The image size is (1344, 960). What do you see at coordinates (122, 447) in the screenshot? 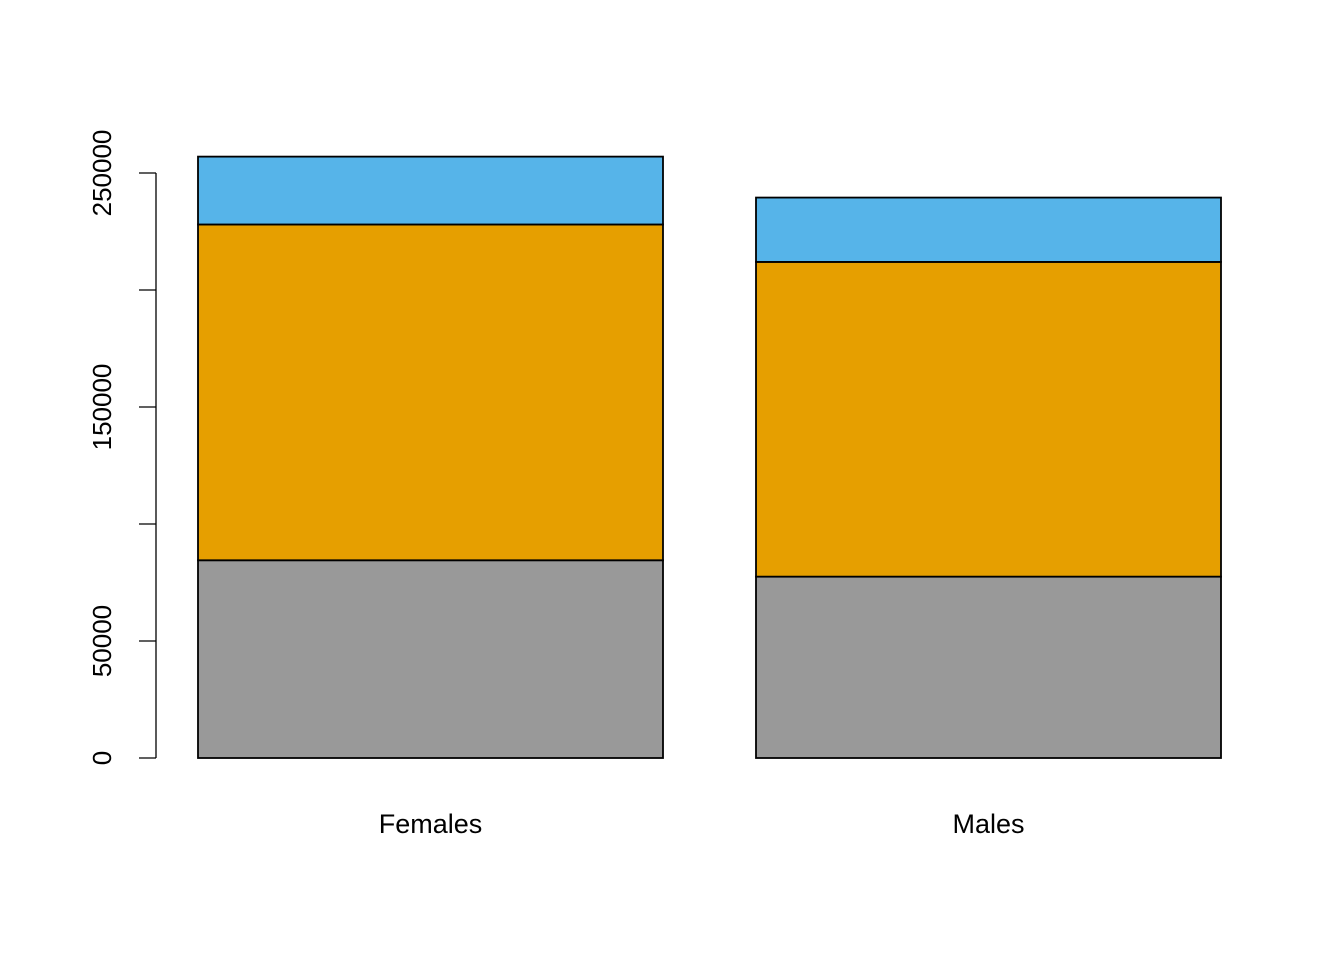
I see `y-axis: 0 50000 150000 250000` at bounding box center [122, 447].